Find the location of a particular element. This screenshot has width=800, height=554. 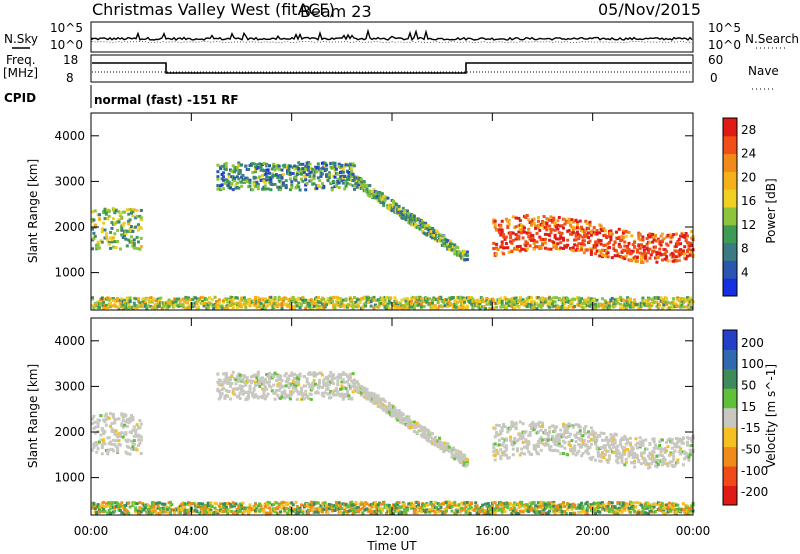

freq-unit: [MHz] is located at coordinates (20, 73).